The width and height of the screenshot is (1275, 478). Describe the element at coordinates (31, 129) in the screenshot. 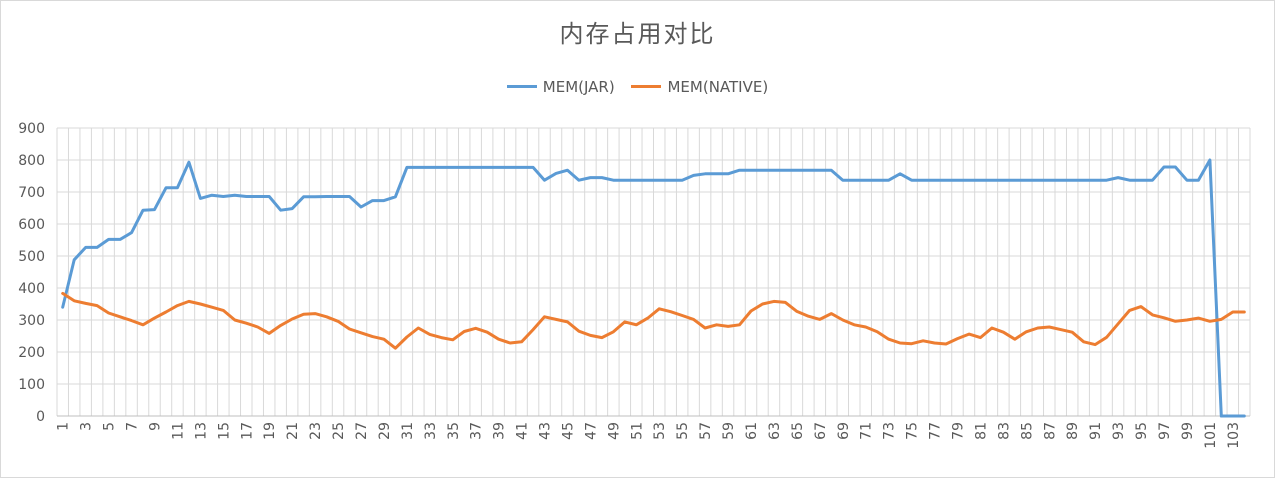

I see `y-tick-label: 900` at that location.